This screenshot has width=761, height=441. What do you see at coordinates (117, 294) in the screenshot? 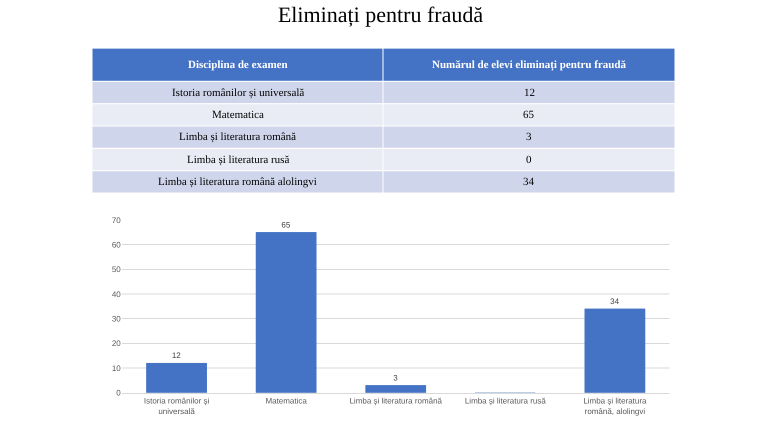
I see `y-tick-label: 40` at bounding box center [117, 294].